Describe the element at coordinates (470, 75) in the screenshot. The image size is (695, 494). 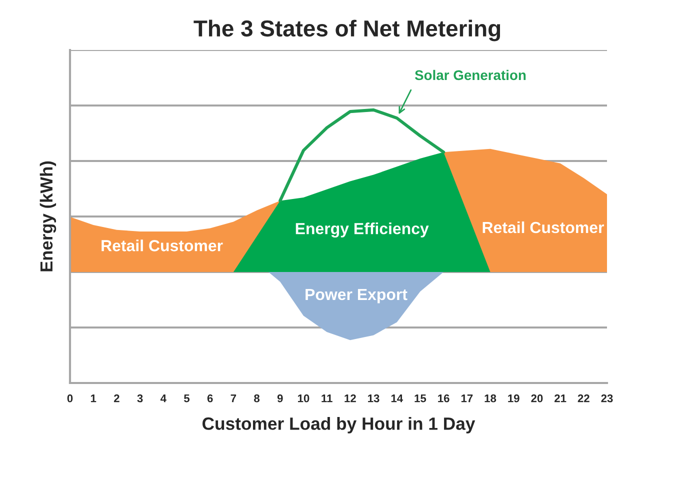
I see `text: Solar Generation` at that location.